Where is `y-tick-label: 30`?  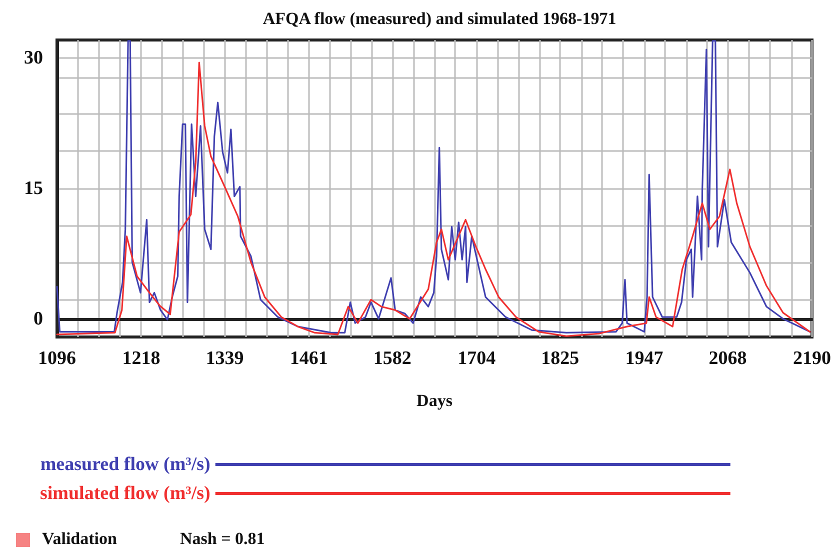
y-tick-label: 30 is located at coordinates (33, 58).